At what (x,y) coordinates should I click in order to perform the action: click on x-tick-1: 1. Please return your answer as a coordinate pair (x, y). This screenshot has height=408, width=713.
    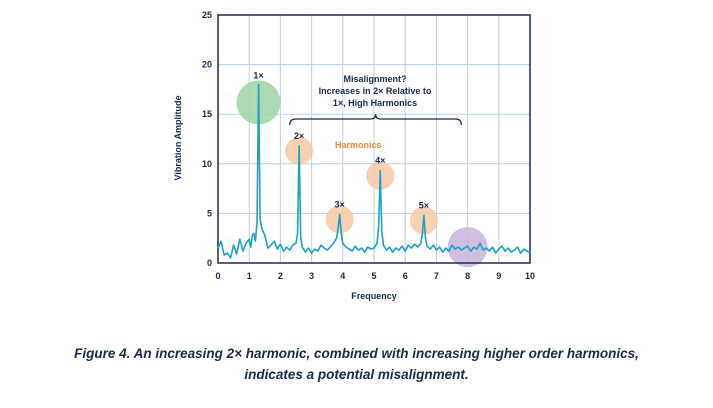
    Looking at the image, I should click on (249, 276).